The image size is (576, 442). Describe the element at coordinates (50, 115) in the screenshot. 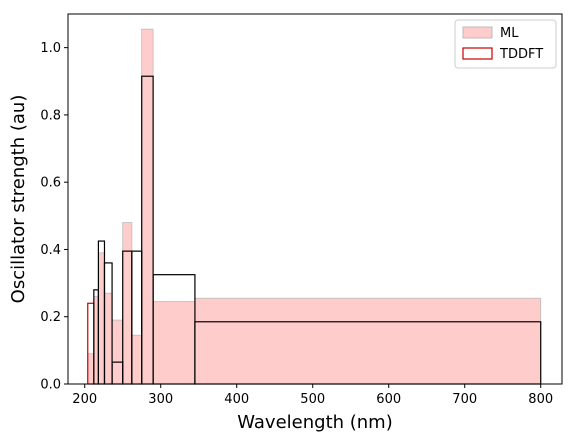

I see `y-tick-label: 0.8` at that location.